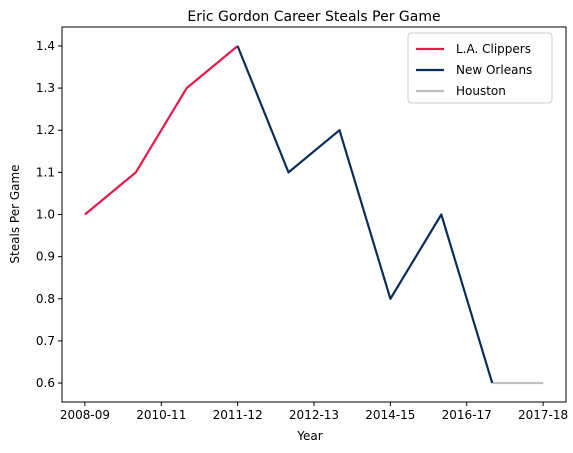  Describe the element at coordinates (45, 88) in the screenshot. I see `y-tick-label: 1.3` at that location.